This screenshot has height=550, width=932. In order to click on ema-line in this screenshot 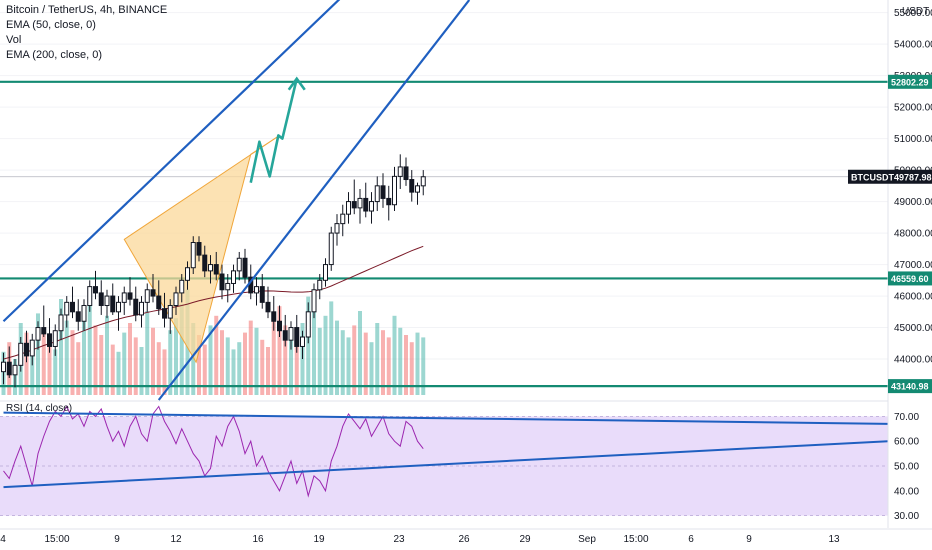, I will do `click(213, 302)`.